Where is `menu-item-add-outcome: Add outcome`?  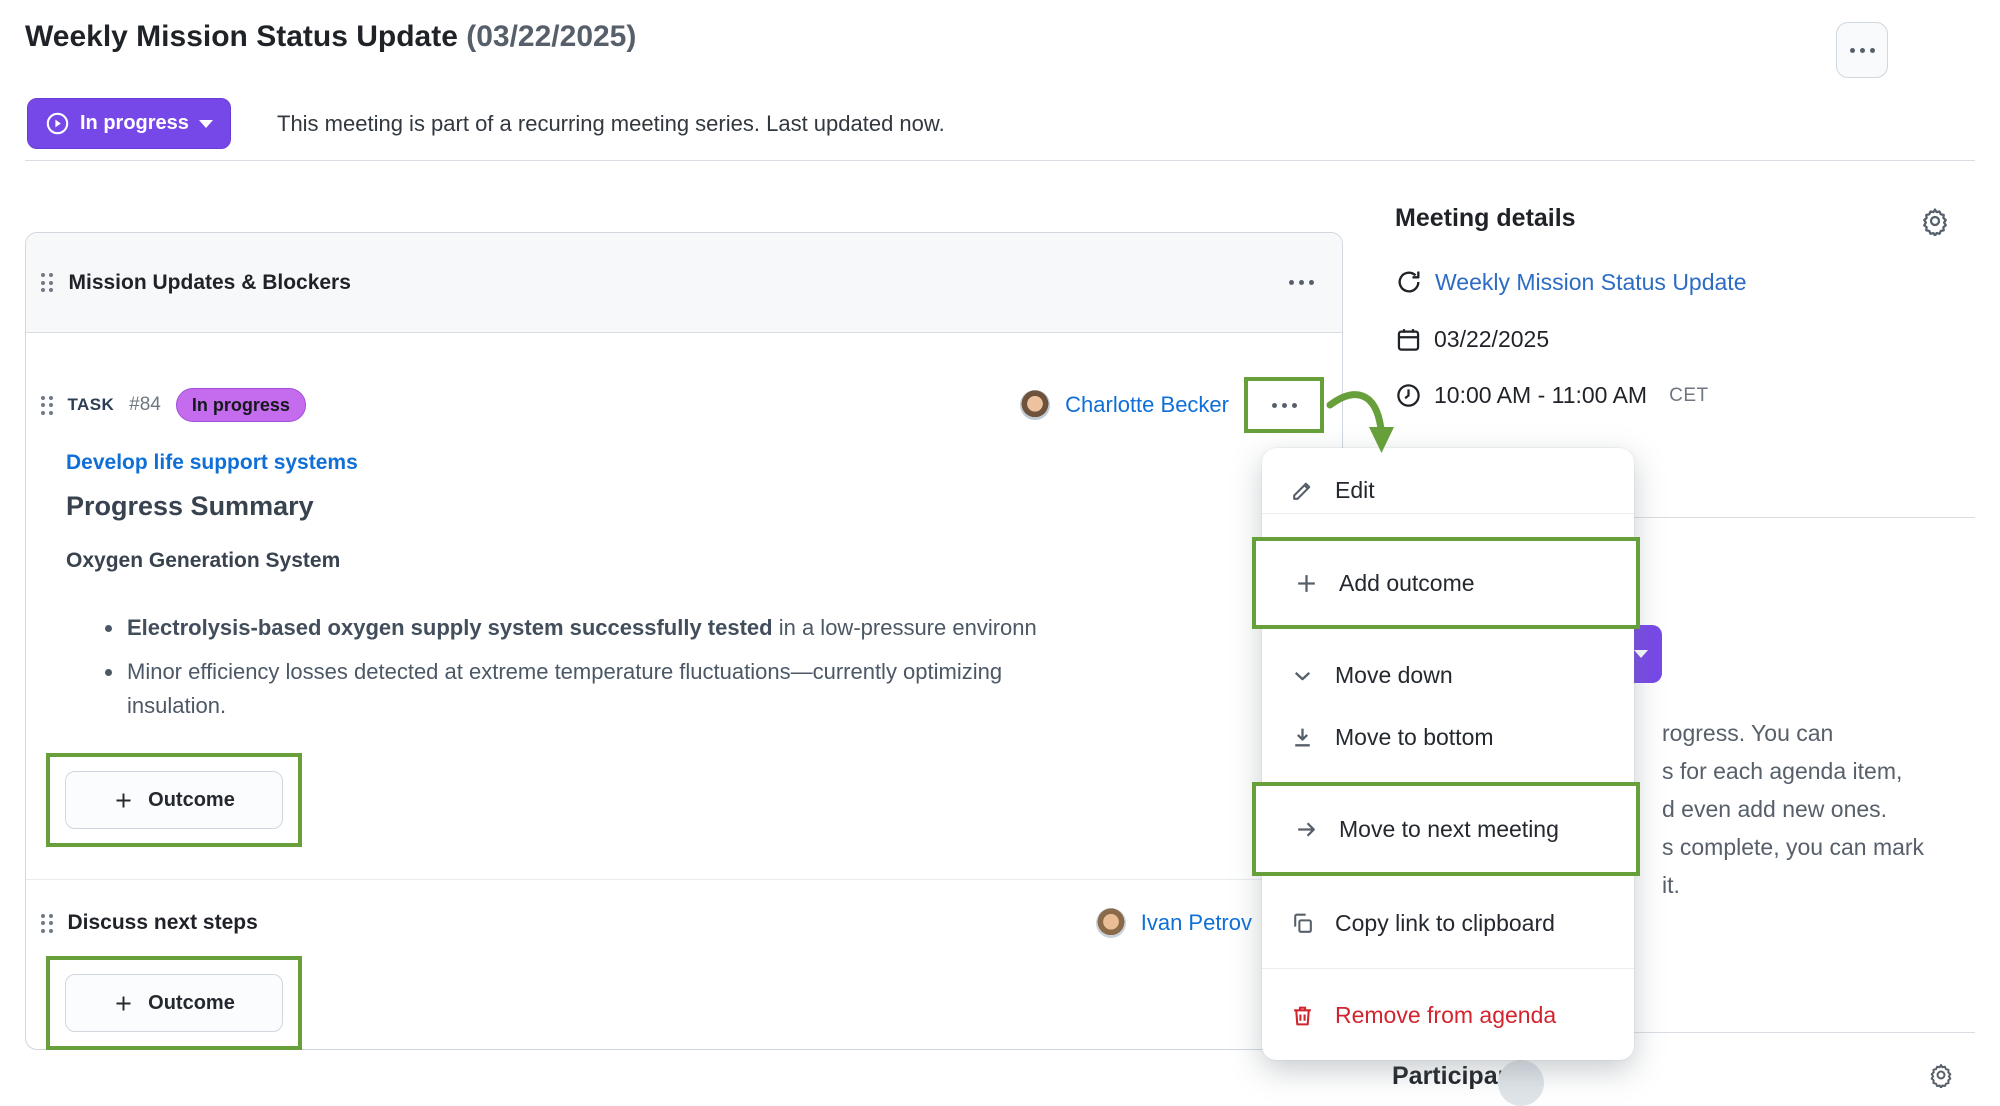
menu-item-add-outcome: Add outcome is located at coordinates (1446, 583).